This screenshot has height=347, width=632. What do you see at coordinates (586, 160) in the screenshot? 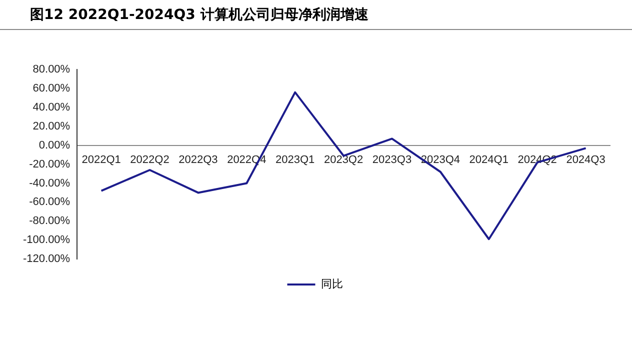
I see `x-tick-label: 2024Q3` at bounding box center [586, 160].